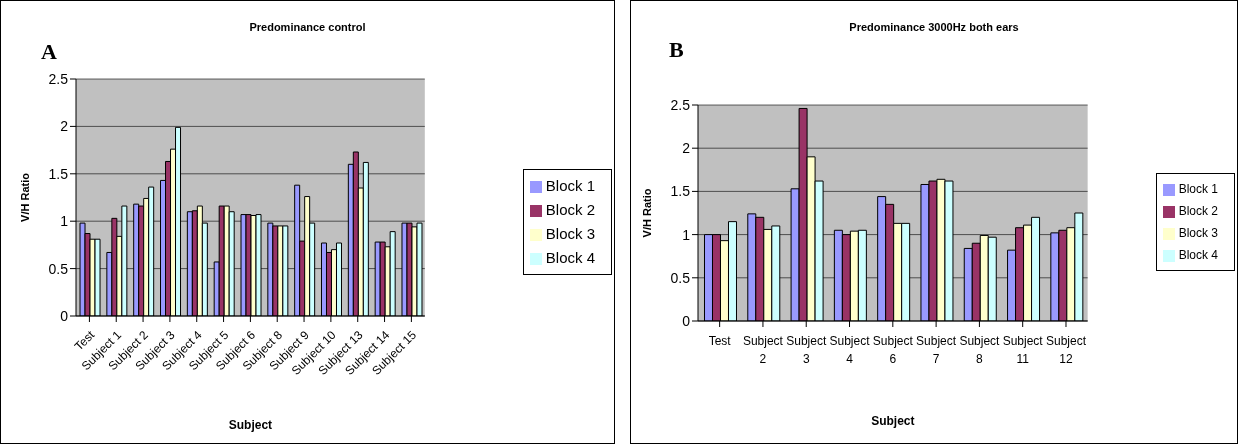 This screenshot has height=444, width=1238. What do you see at coordinates (49, 52) in the screenshot?
I see `text: A` at bounding box center [49, 52].